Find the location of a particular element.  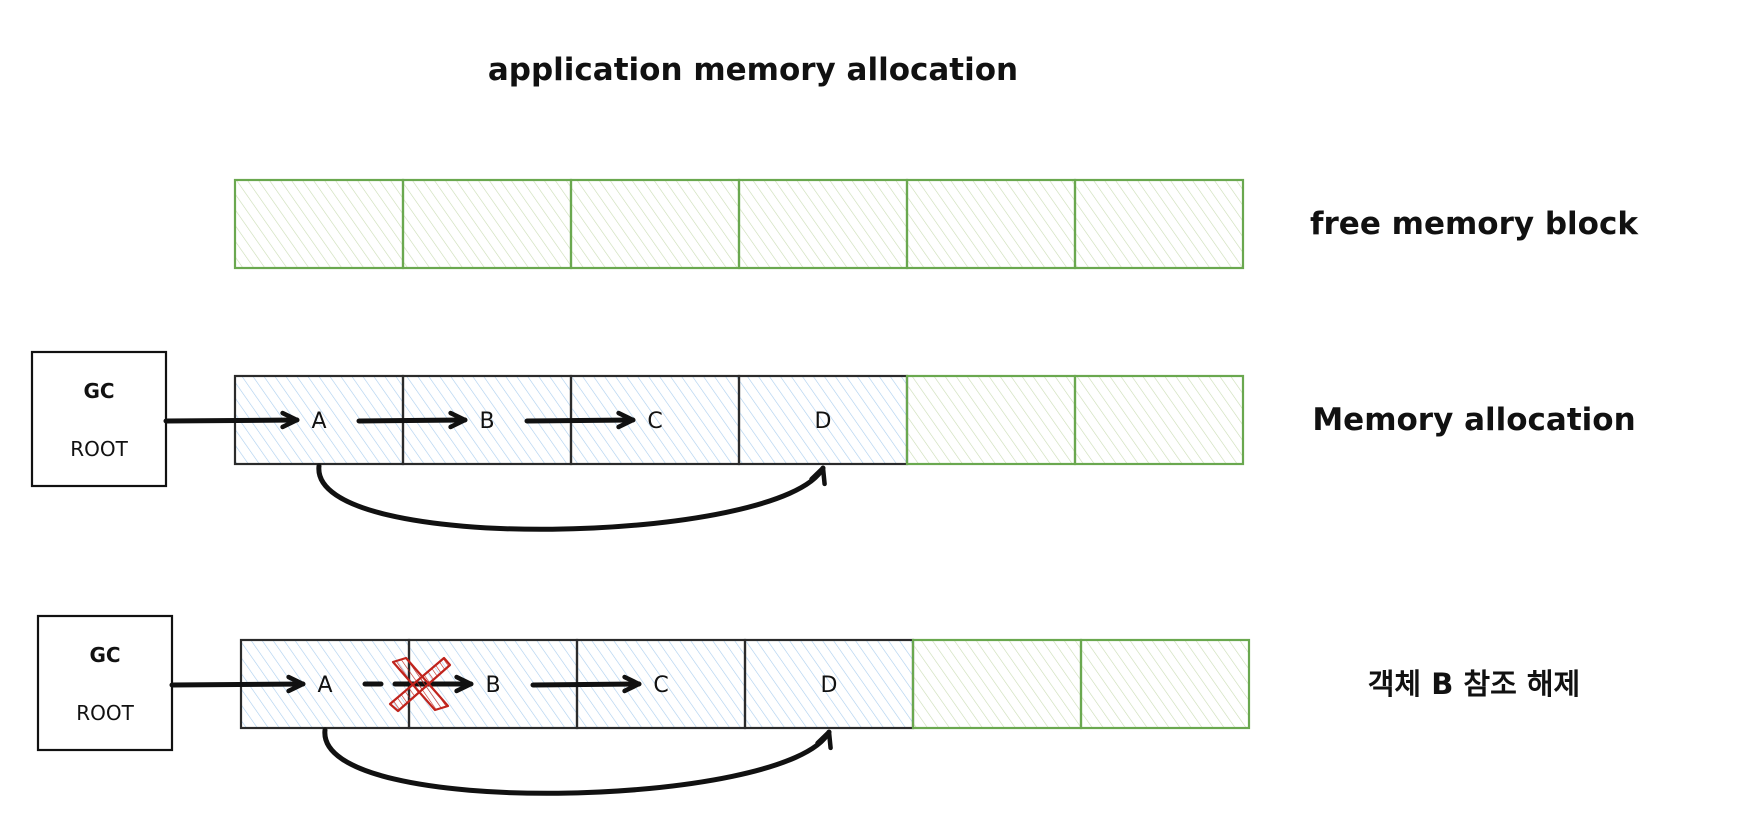

row-label: 객체 B 참조 해제 is located at coordinates (1474, 684).